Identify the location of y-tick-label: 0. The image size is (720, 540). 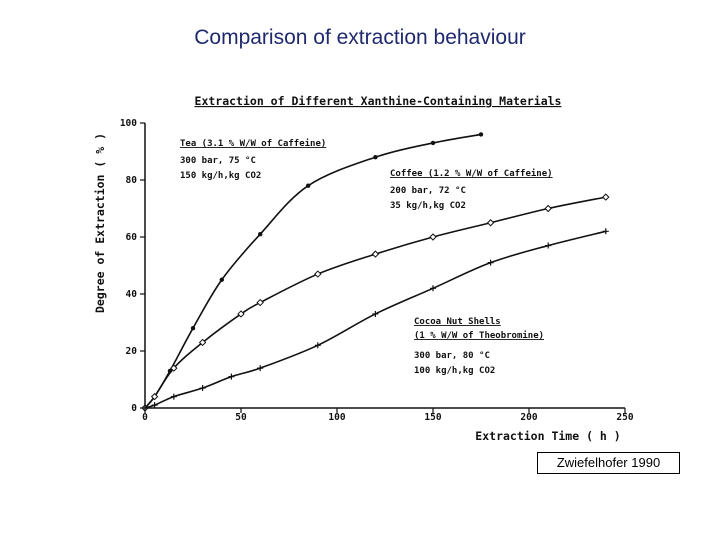
(134, 408).